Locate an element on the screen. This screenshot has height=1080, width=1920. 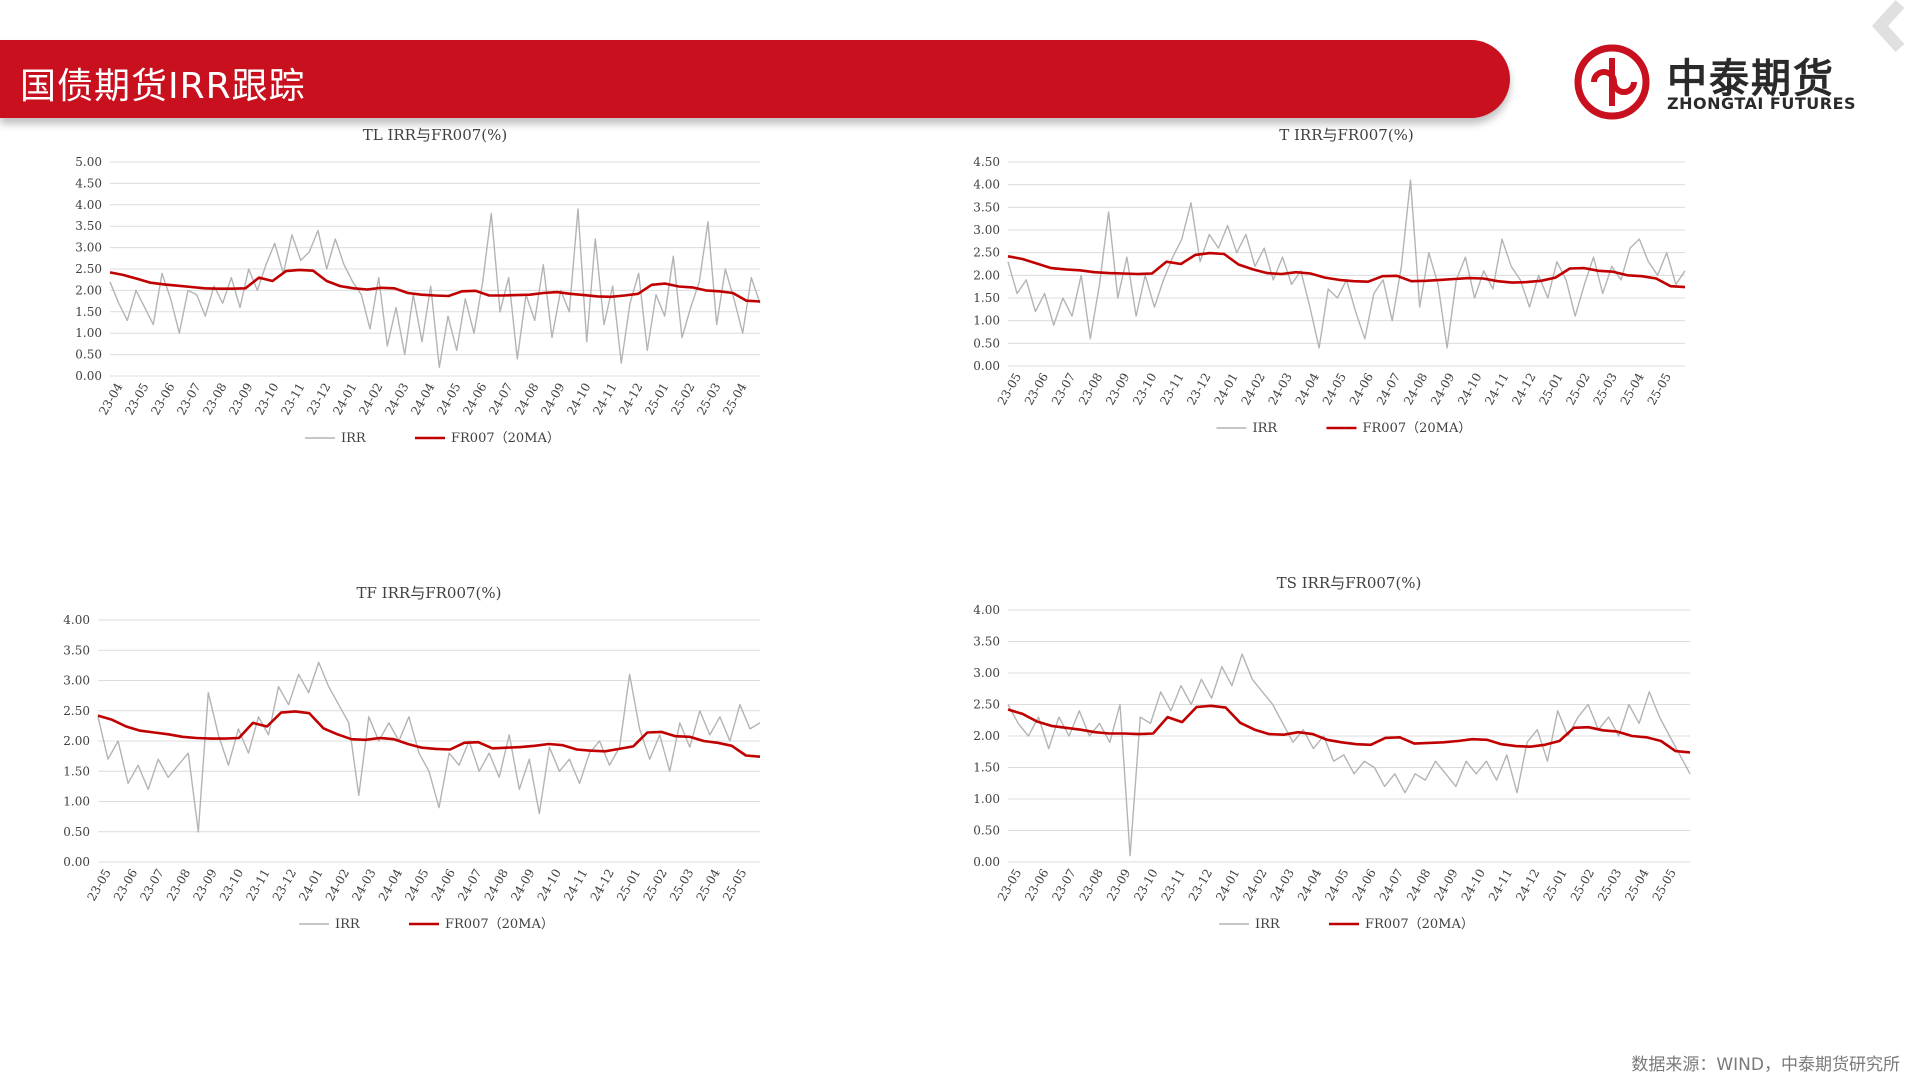
chart-title: TL IRR与FR007(%) is located at coordinates (435, 135).